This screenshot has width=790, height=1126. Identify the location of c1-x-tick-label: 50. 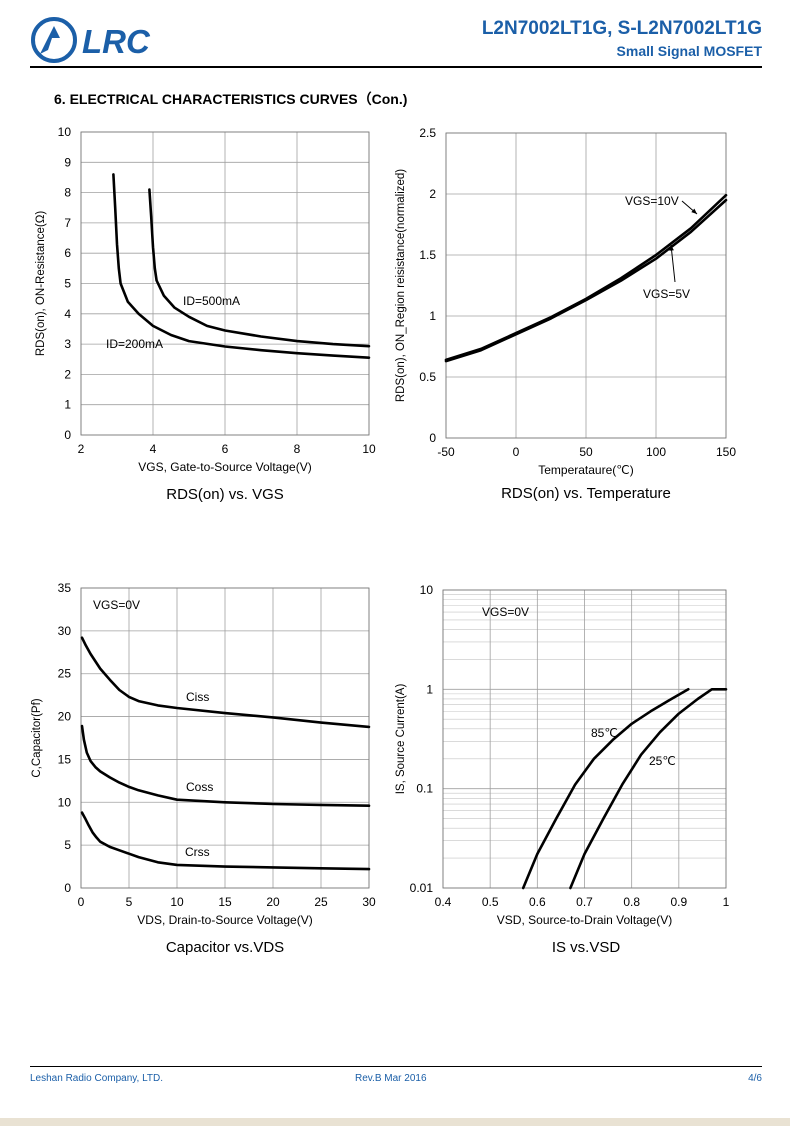
(586, 452).